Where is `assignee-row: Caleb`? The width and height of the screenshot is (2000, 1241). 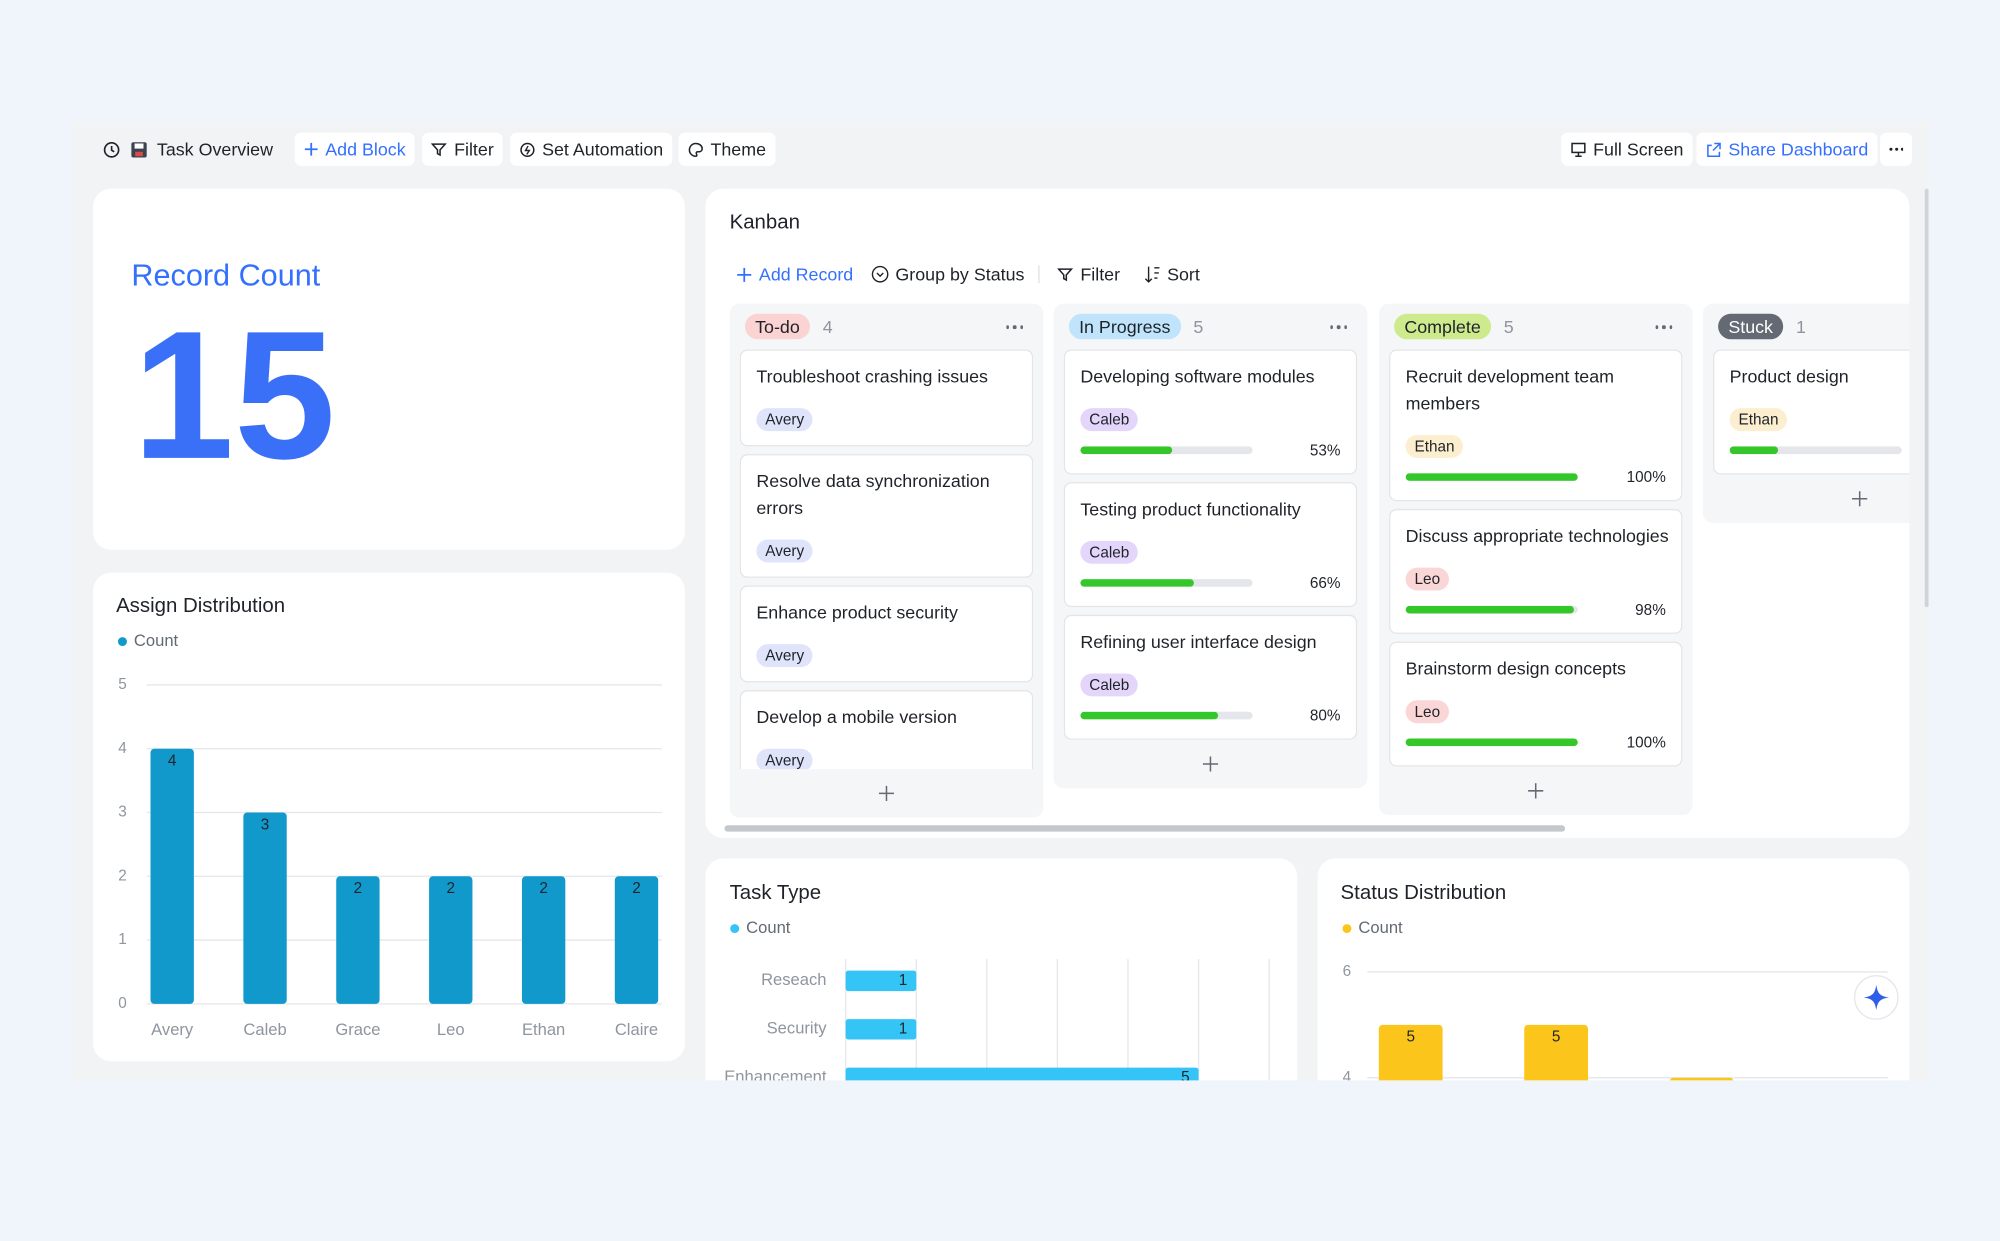 assignee-row: Caleb is located at coordinates (1210, 552).